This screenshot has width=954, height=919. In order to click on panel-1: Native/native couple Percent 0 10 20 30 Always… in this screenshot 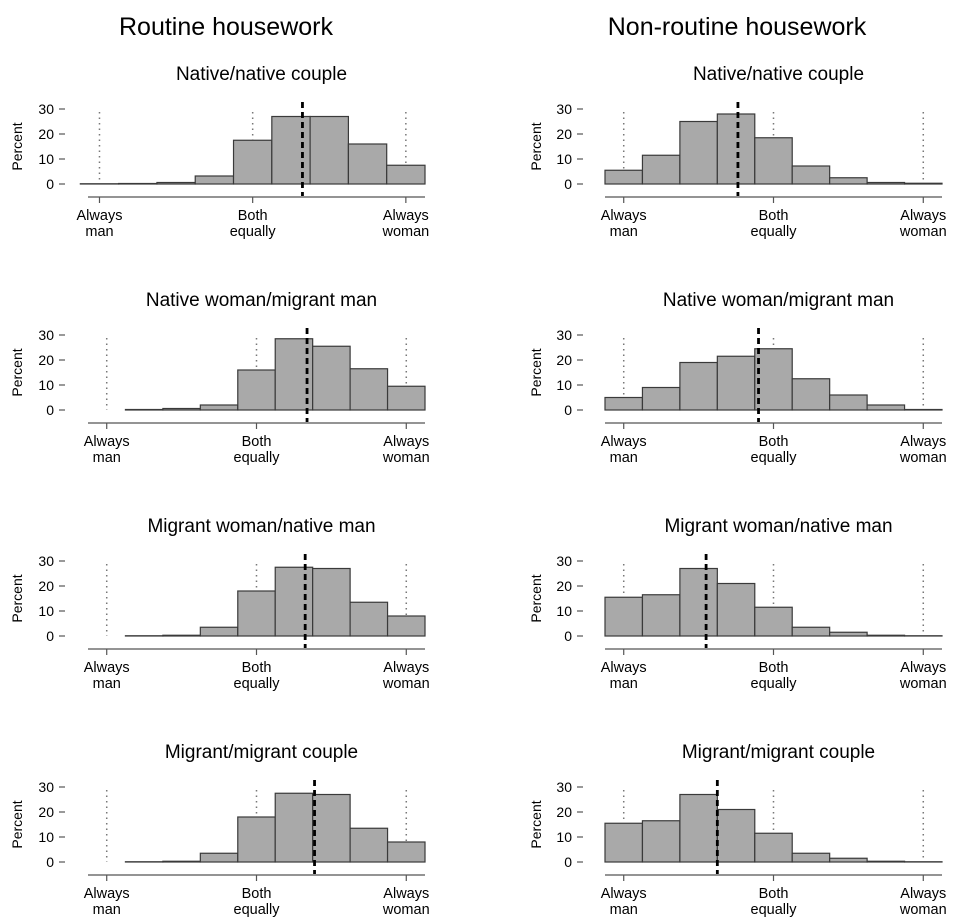, I will do `click(219, 152)`.